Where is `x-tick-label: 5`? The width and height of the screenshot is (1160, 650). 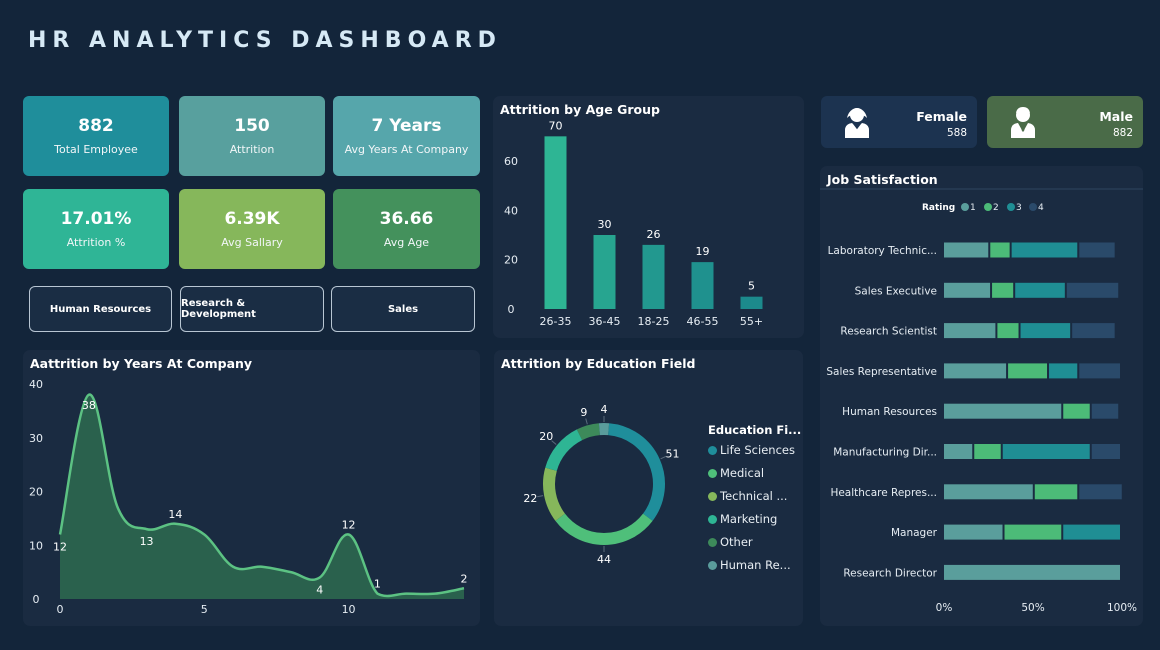 x-tick-label: 5 is located at coordinates (204, 609).